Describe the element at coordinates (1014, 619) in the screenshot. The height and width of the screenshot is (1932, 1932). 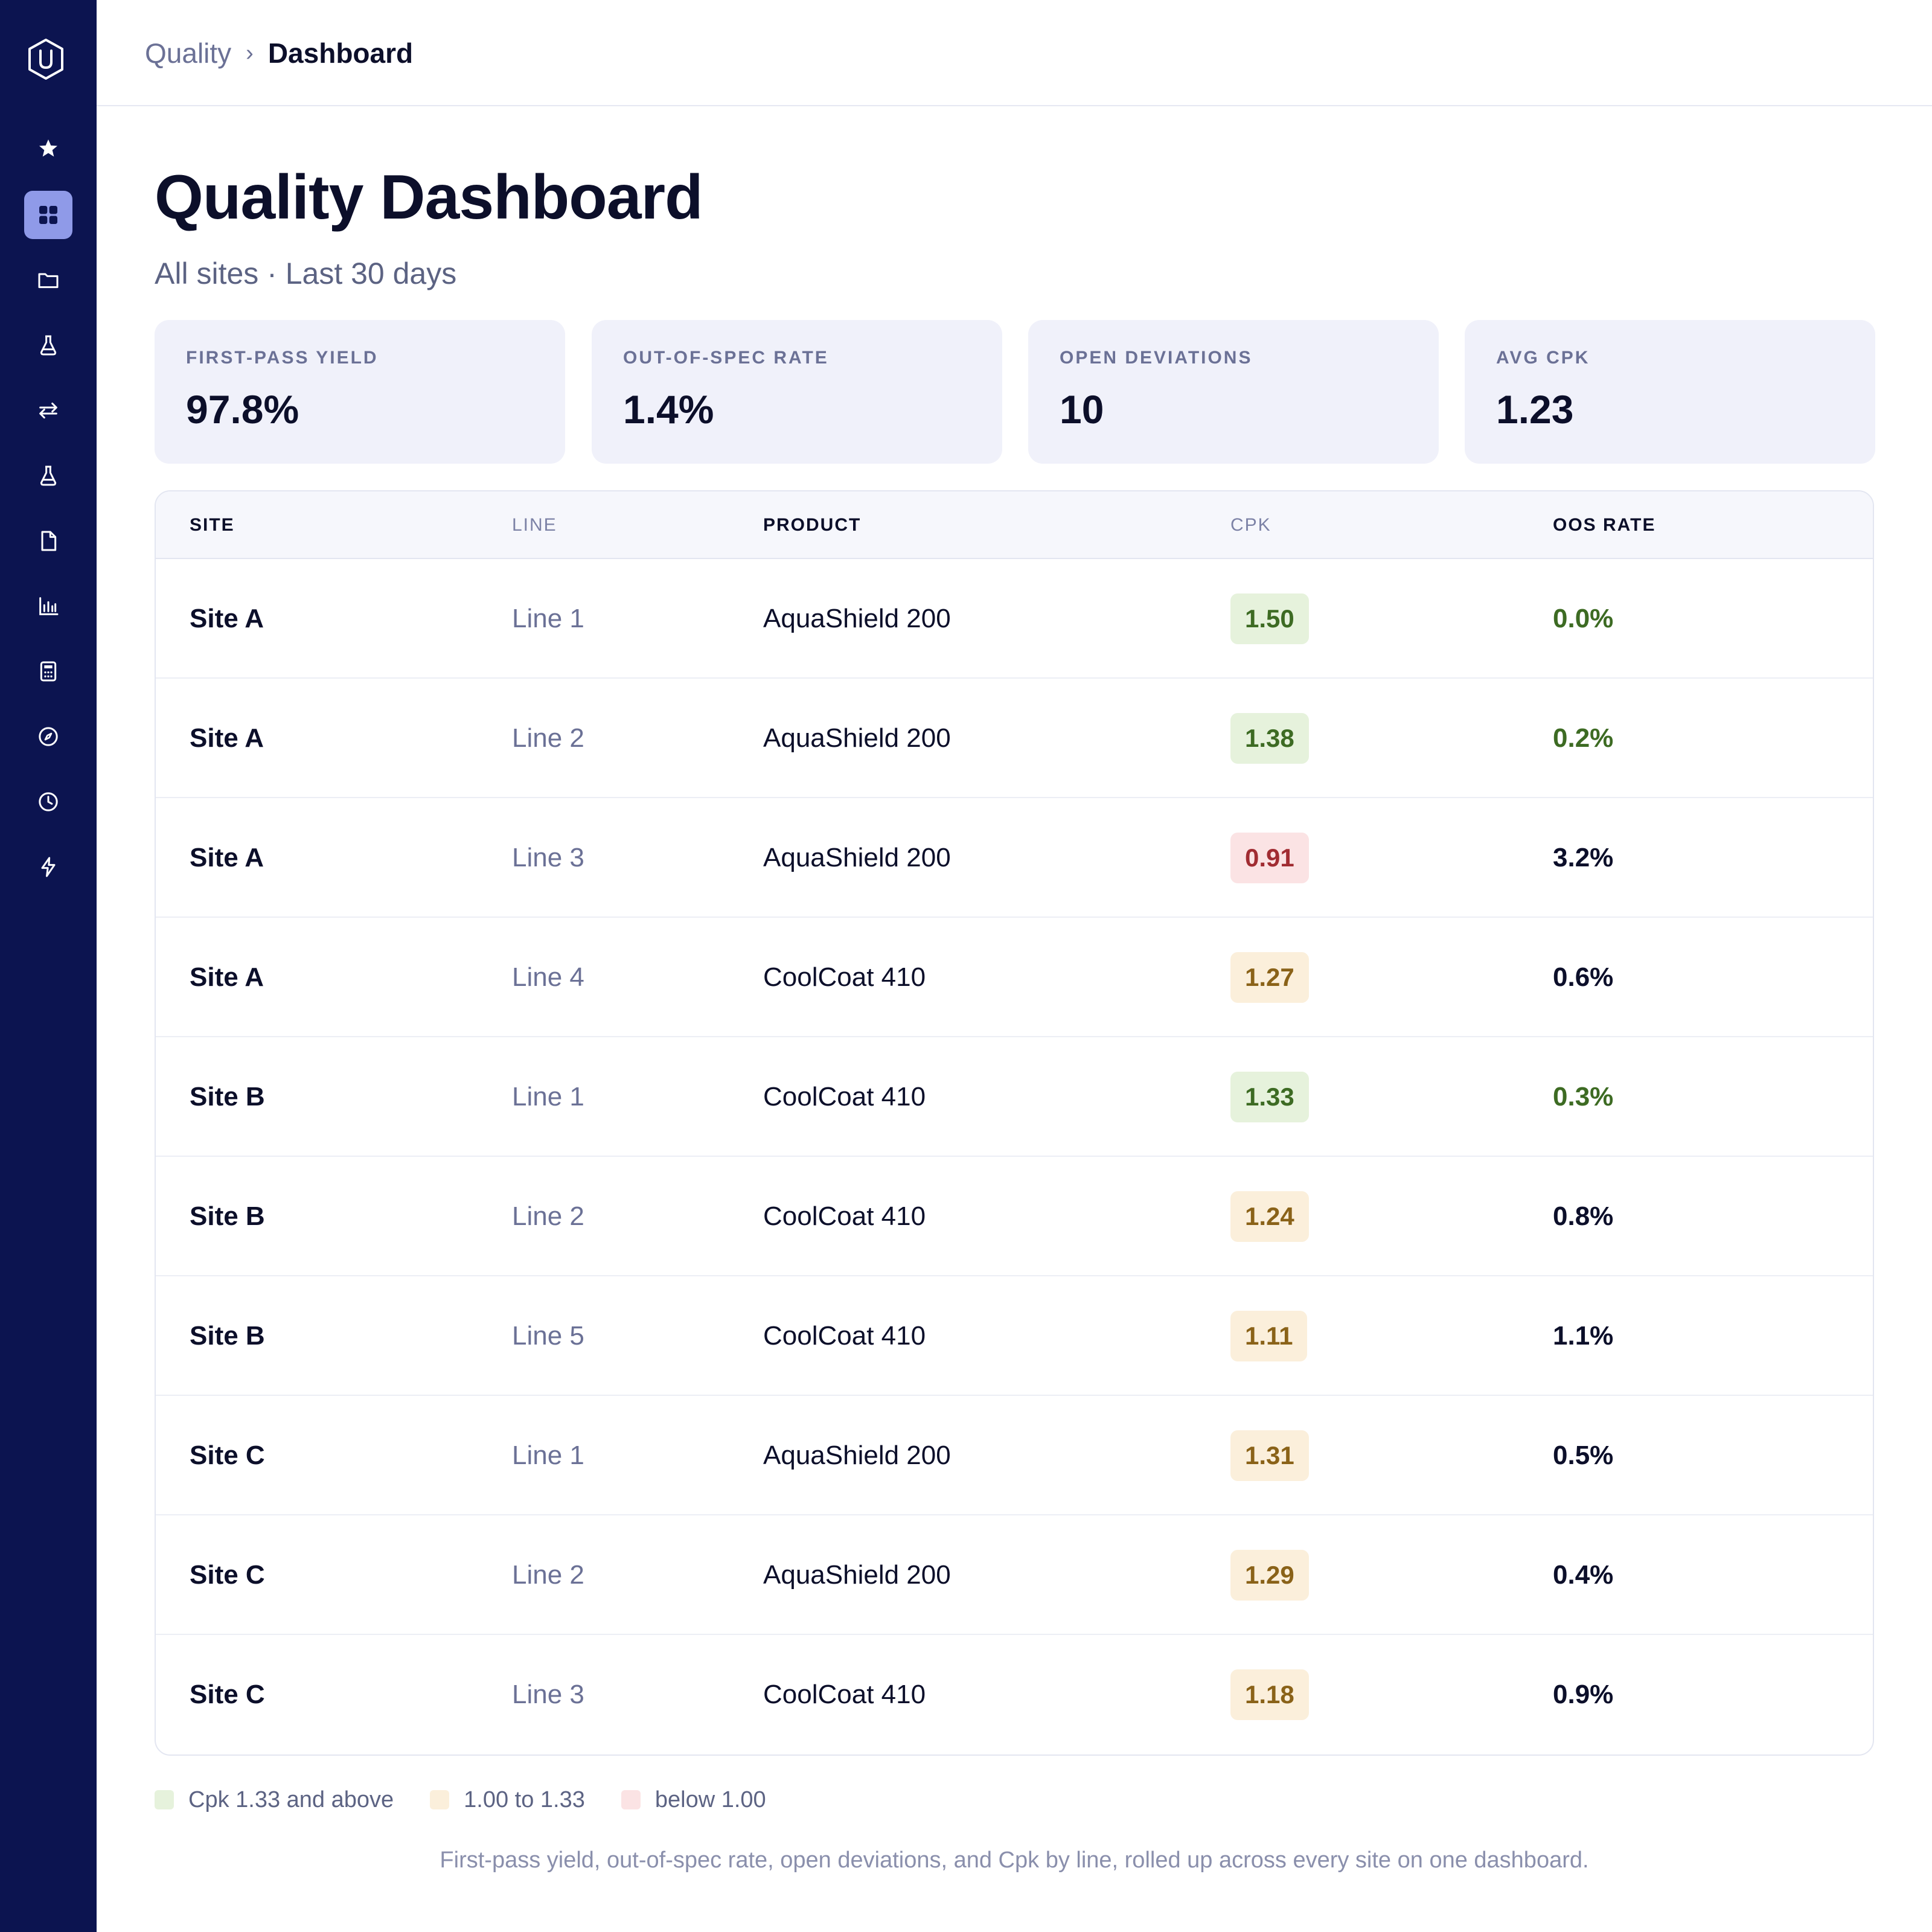
I see `table-row: Site A Line 1 AquaShield 200 1.50 0.0%` at that location.